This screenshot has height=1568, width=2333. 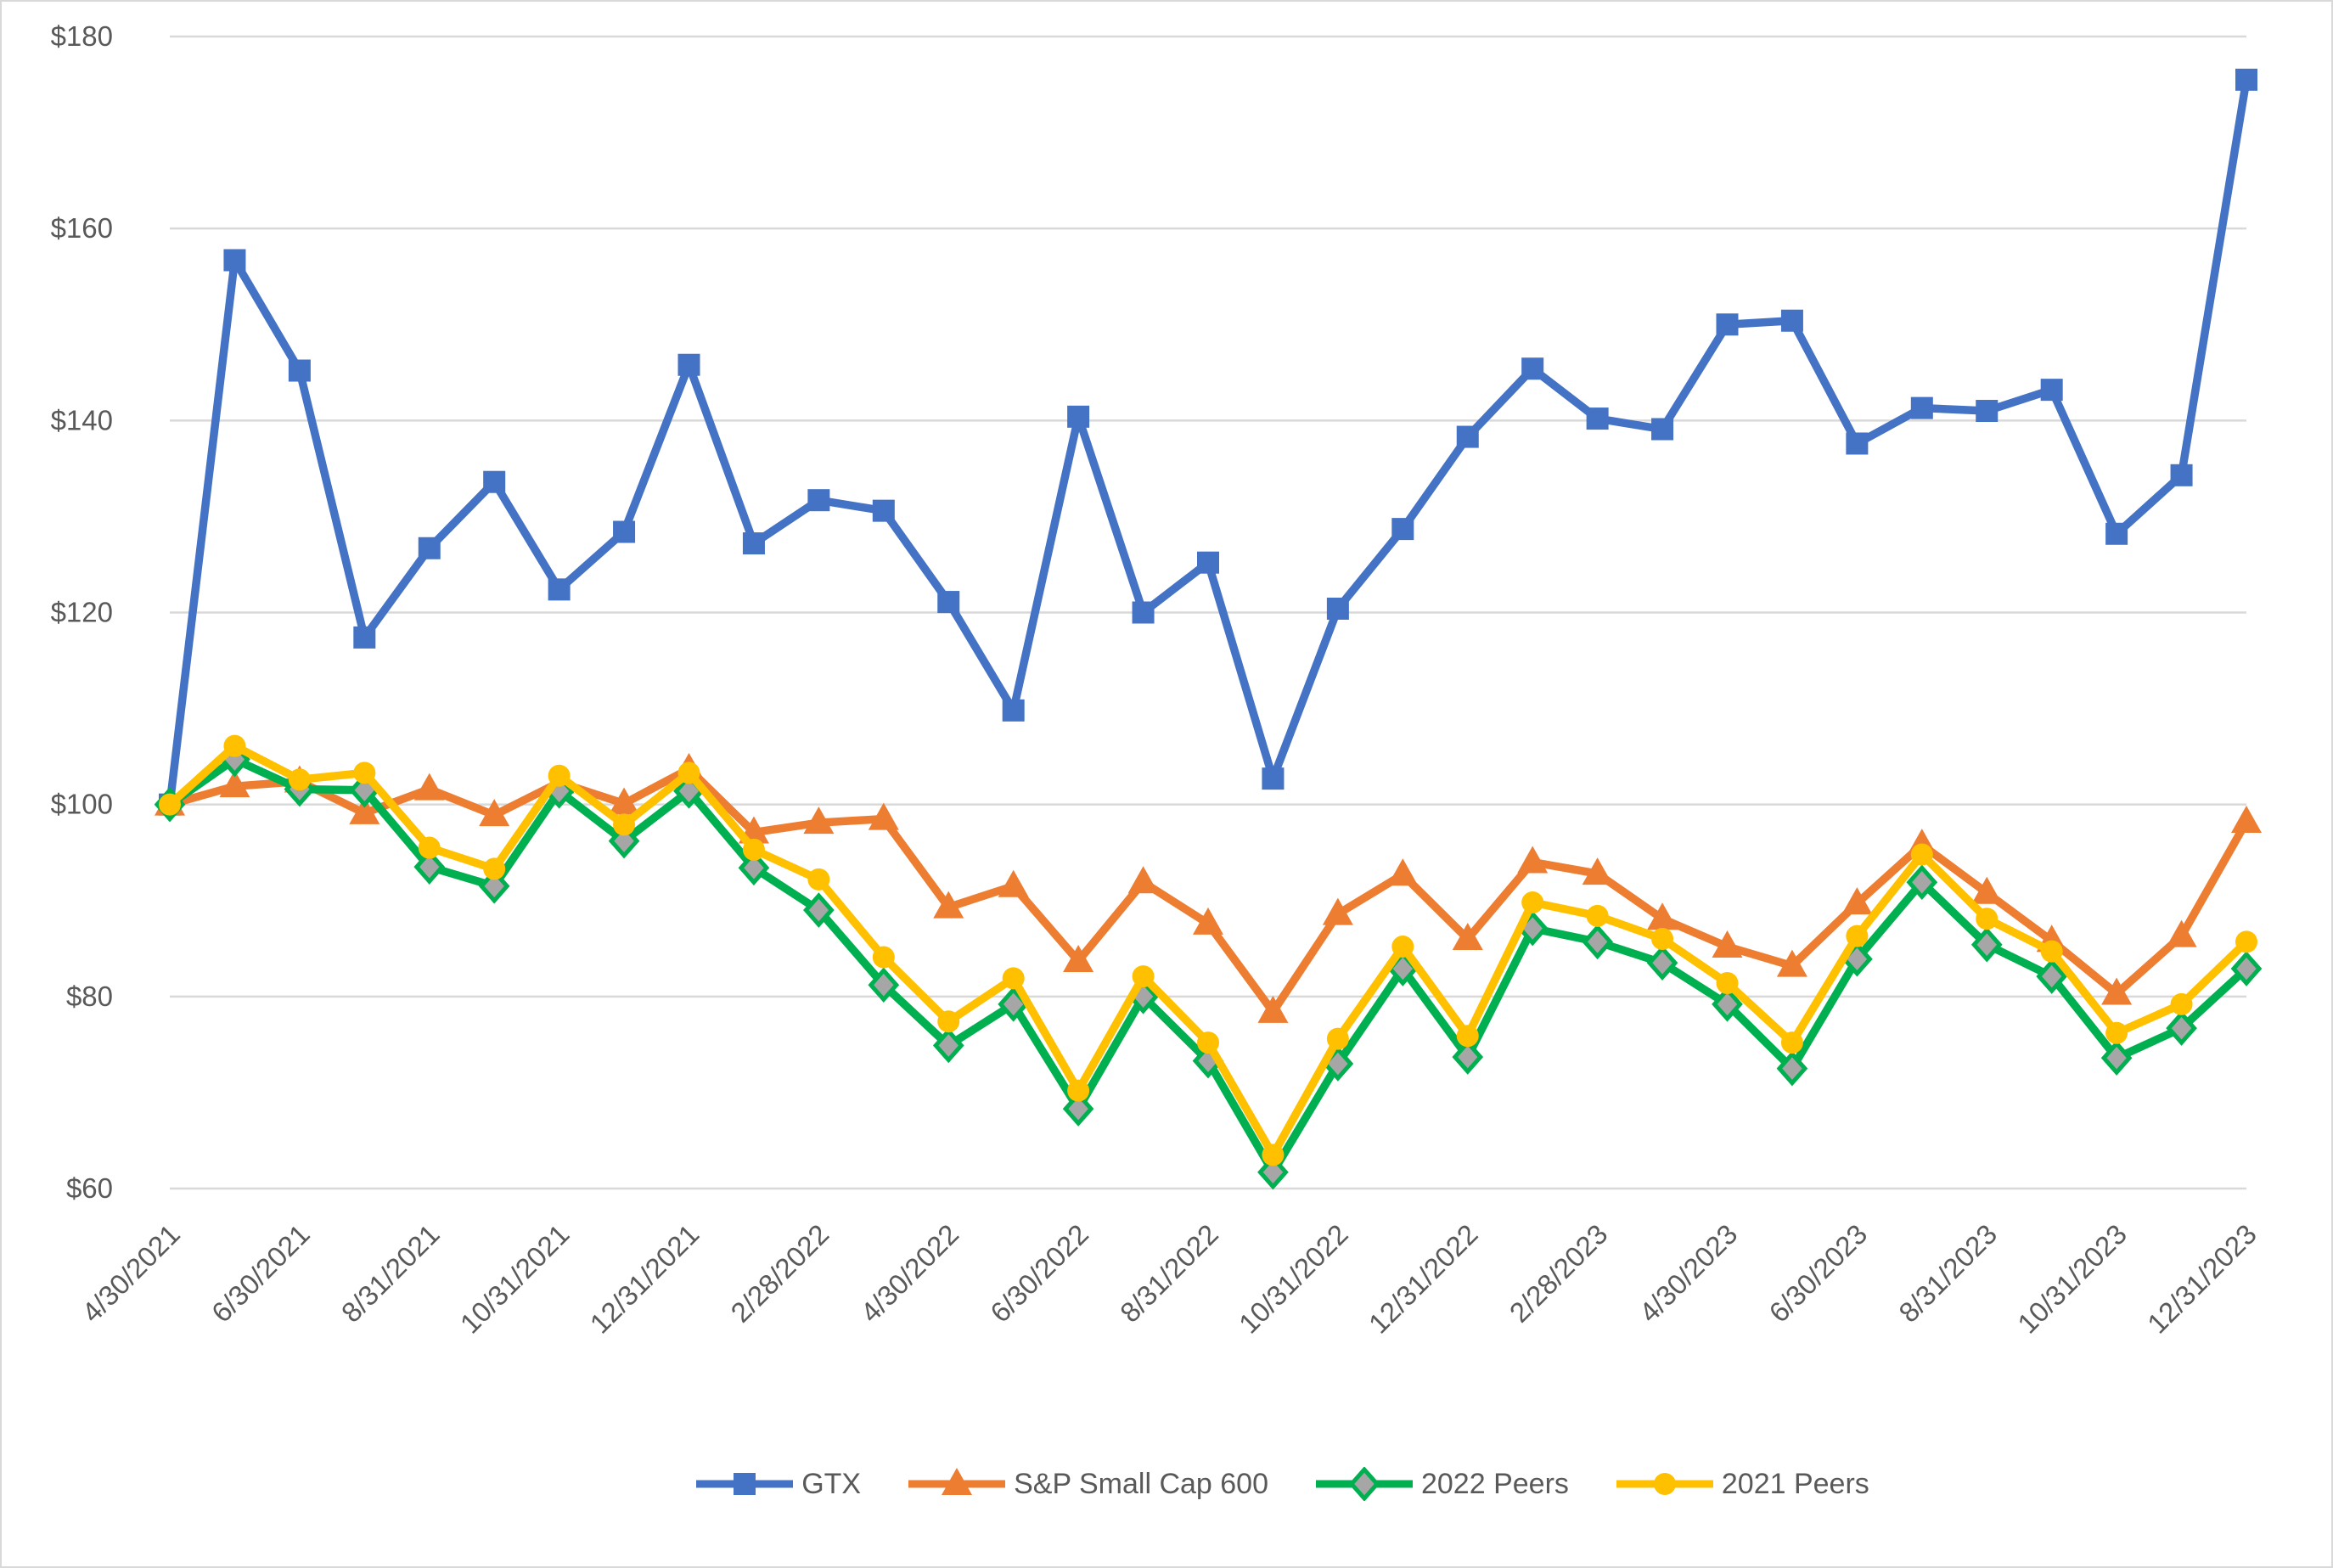 I want to click on x-axis-tick-label: 6/30/2021, so click(x=260, y=1273).